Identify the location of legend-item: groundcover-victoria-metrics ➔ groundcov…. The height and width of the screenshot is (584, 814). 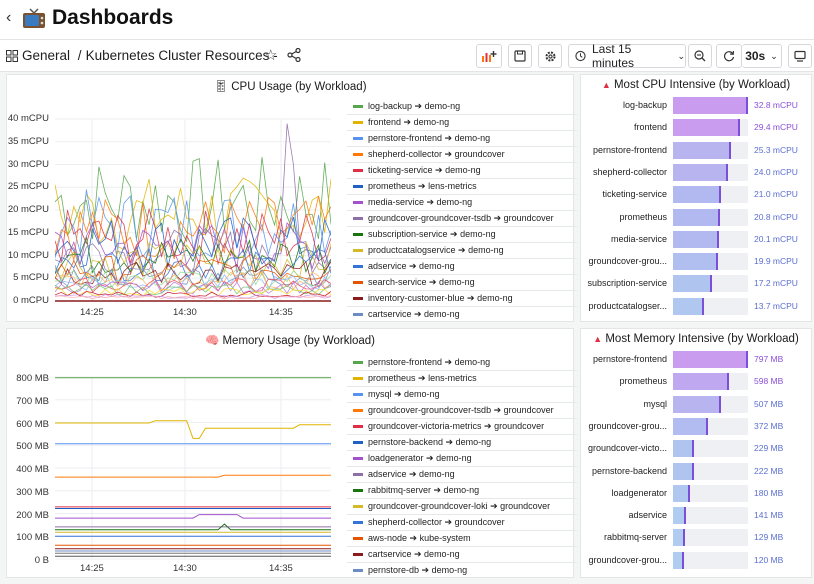
(462, 427).